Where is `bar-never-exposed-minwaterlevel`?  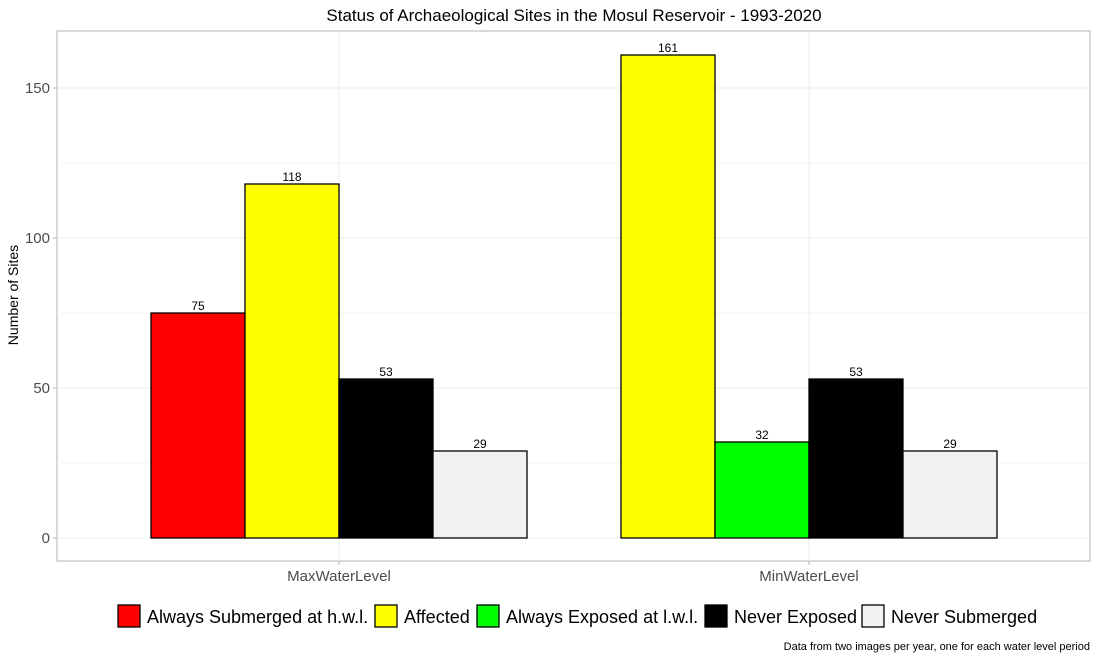 bar-never-exposed-minwaterlevel is located at coordinates (856, 458).